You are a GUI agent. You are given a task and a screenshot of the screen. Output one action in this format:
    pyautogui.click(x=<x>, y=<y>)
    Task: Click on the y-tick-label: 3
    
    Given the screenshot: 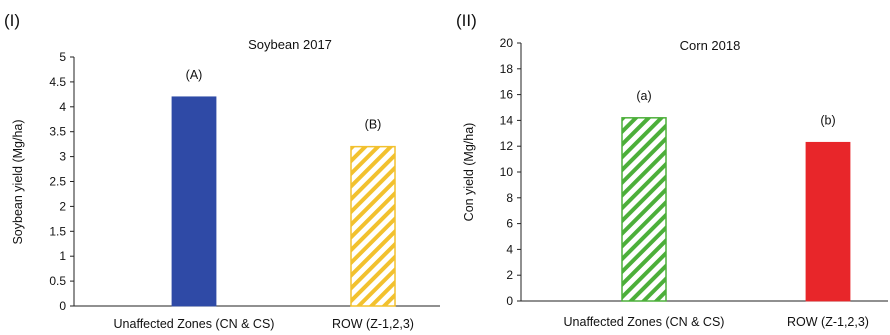 What is the action you would take?
    pyautogui.click(x=62, y=157)
    